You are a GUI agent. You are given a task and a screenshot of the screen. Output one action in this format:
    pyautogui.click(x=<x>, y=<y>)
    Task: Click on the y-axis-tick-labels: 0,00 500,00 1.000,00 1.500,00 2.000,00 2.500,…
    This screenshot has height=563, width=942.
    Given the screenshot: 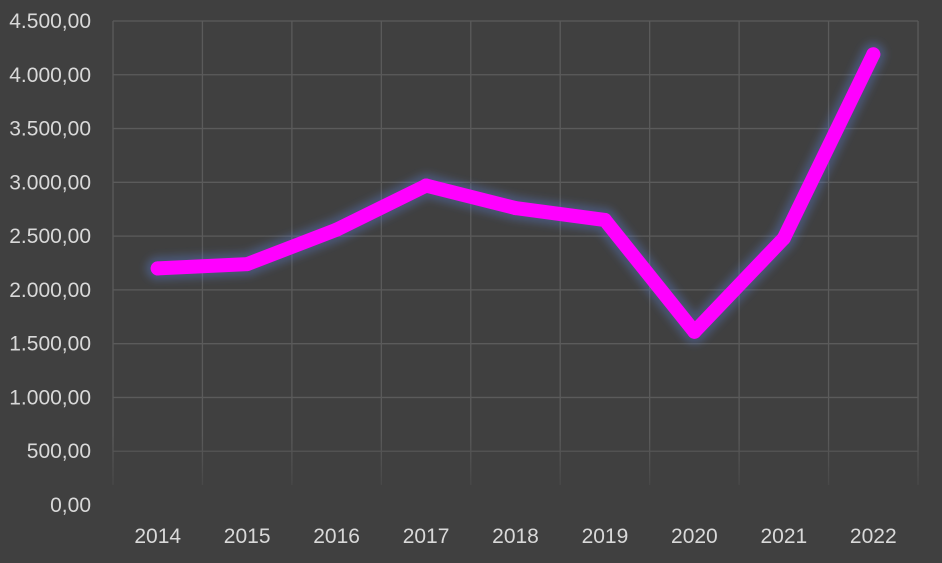 What is the action you would take?
    pyautogui.click(x=50, y=263)
    